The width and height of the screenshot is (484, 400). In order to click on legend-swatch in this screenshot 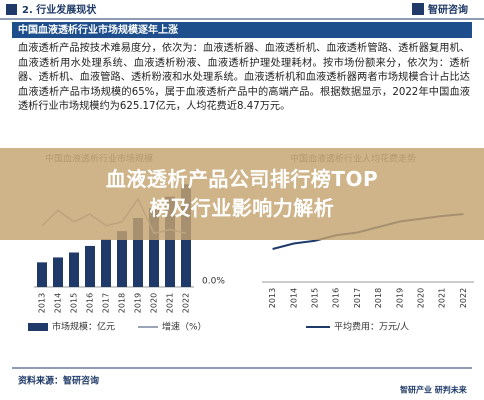, I will do `click(38, 327)`.